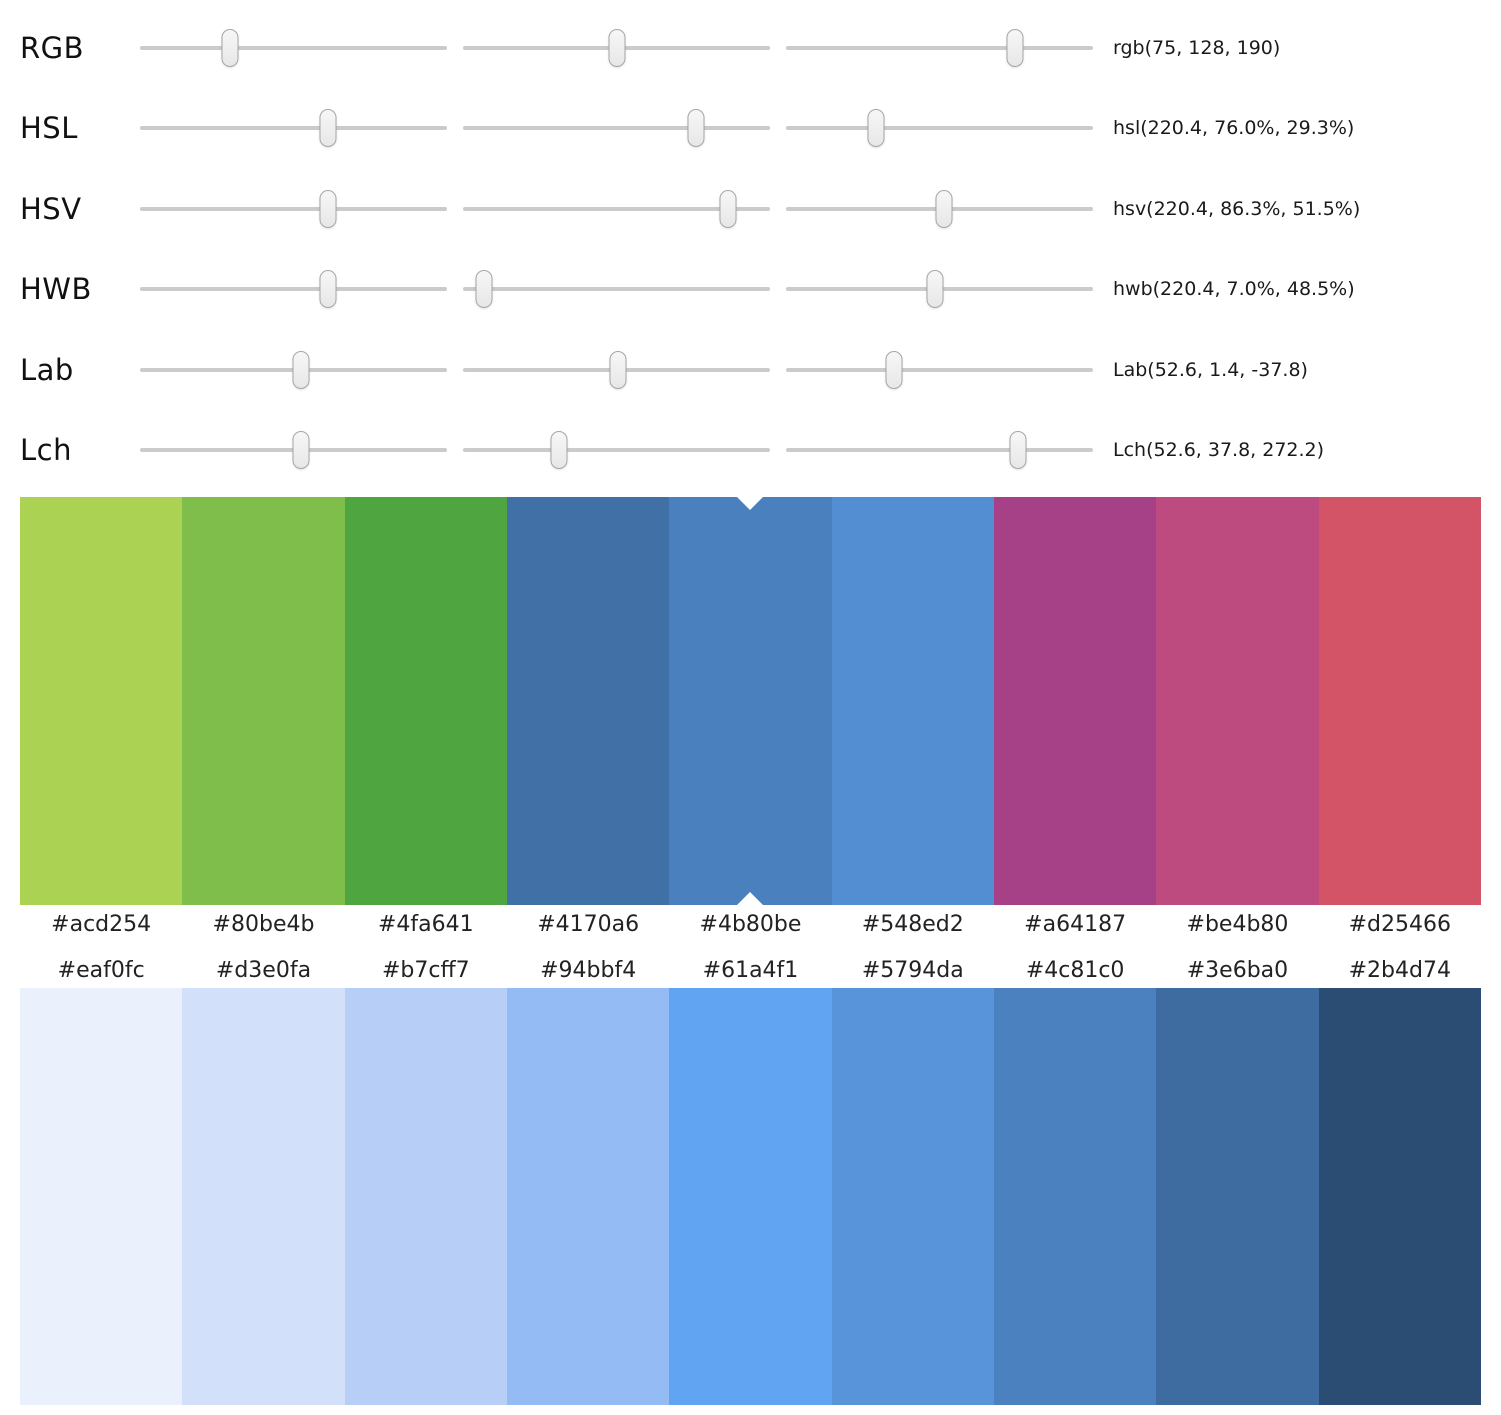 This screenshot has width=1501, height=1415. What do you see at coordinates (46, 450) in the screenshot?
I see `colorspace-label-lch: Lch` at bounding box center [46, 450].